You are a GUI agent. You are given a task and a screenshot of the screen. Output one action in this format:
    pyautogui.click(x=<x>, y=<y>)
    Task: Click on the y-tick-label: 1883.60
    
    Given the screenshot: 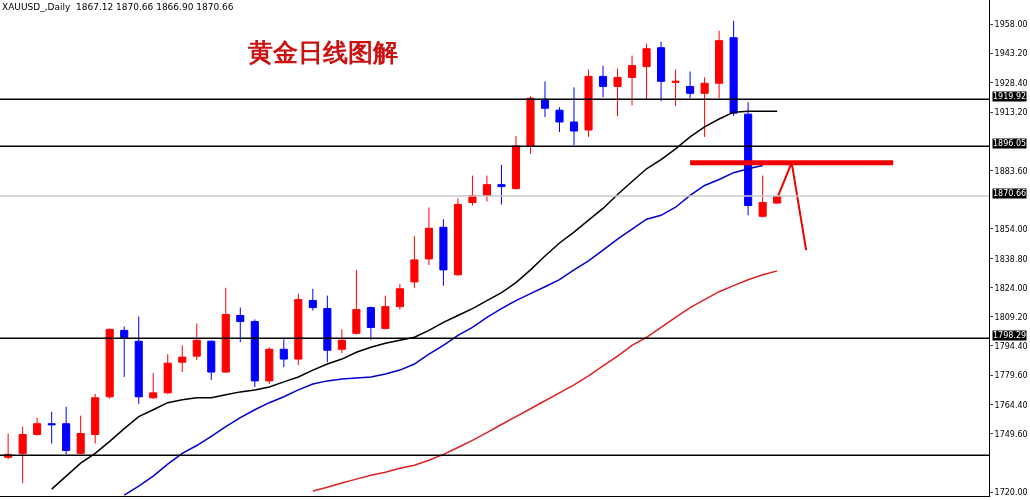 What is the action you would take?
    pyautogui.click(x=1011, y=171)
    